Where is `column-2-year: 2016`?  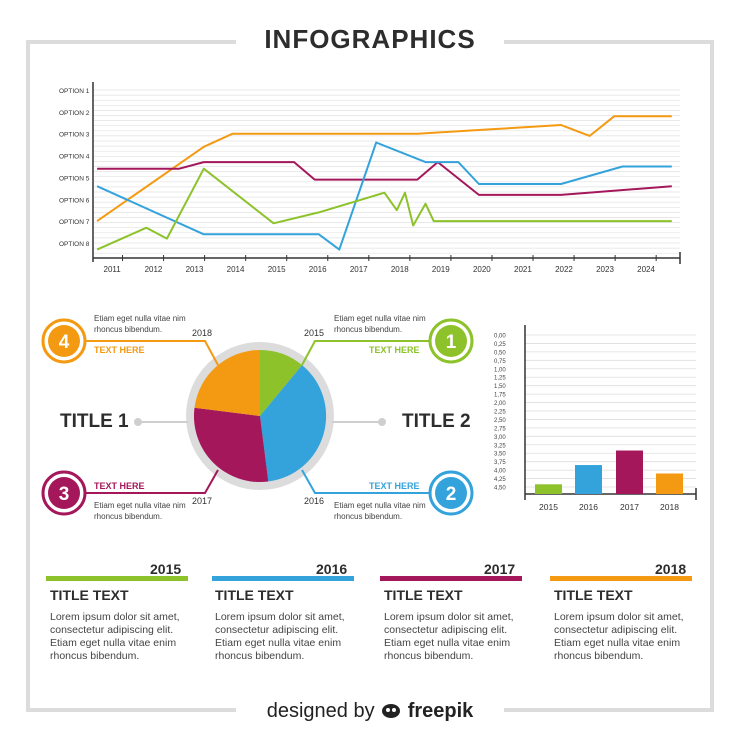
column-2-year: 2016 is located at coordinates (332, 569).